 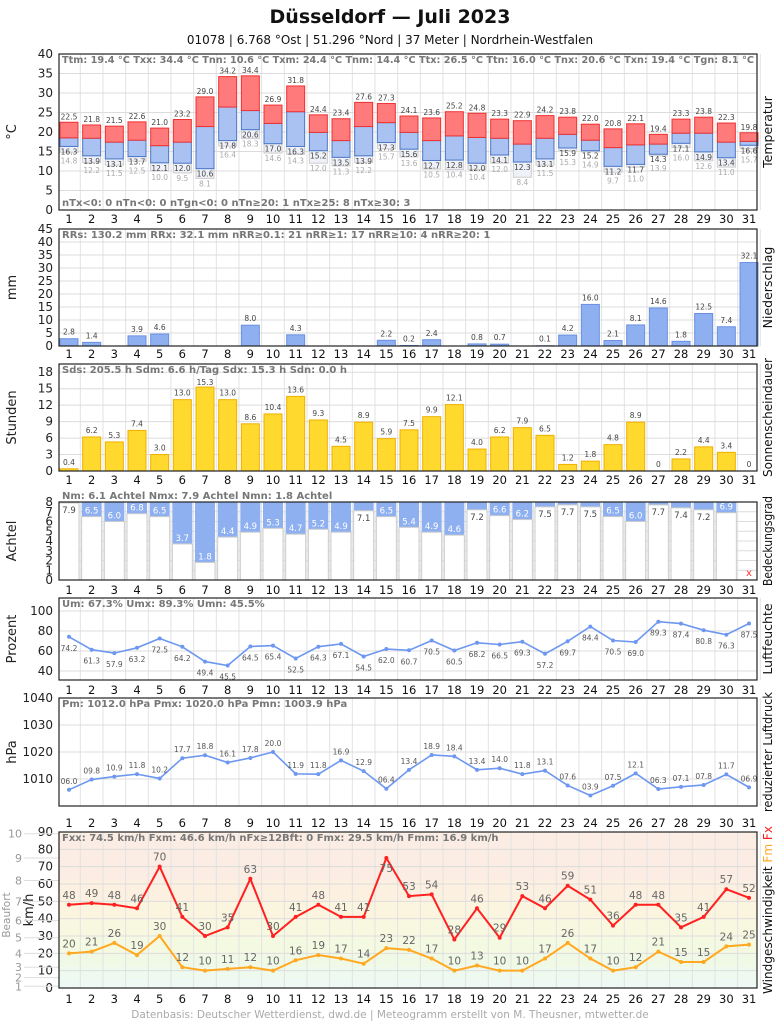 I want to click on panel-label: Niederschlag, so click(x=767, y=288).